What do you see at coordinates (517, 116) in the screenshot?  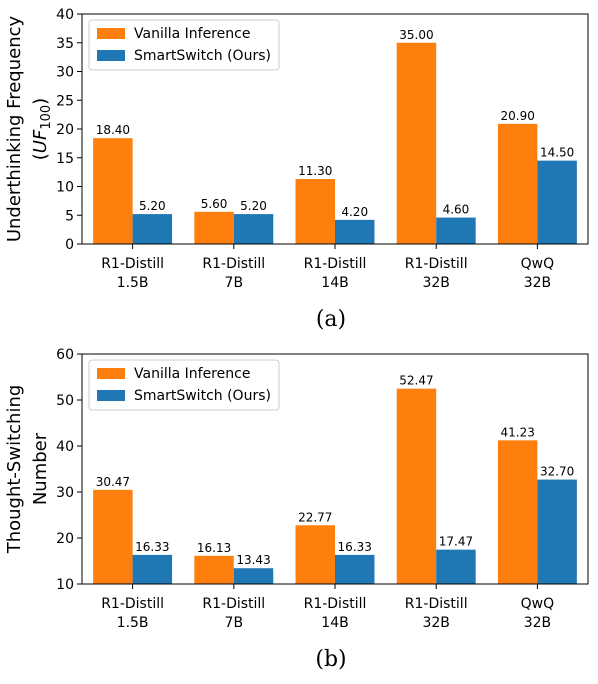 I see `data-label: 20.90` at bounding box center [517, 116].